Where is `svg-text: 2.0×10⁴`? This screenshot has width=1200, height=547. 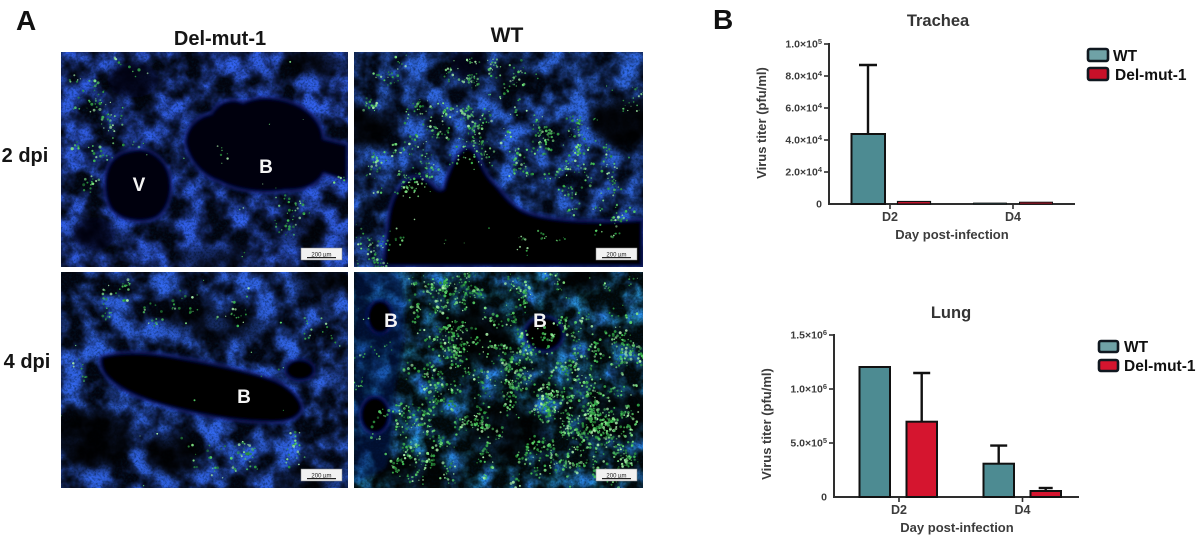 svg-text: 2.0×10⁴ is located at coordinates (803, 172).